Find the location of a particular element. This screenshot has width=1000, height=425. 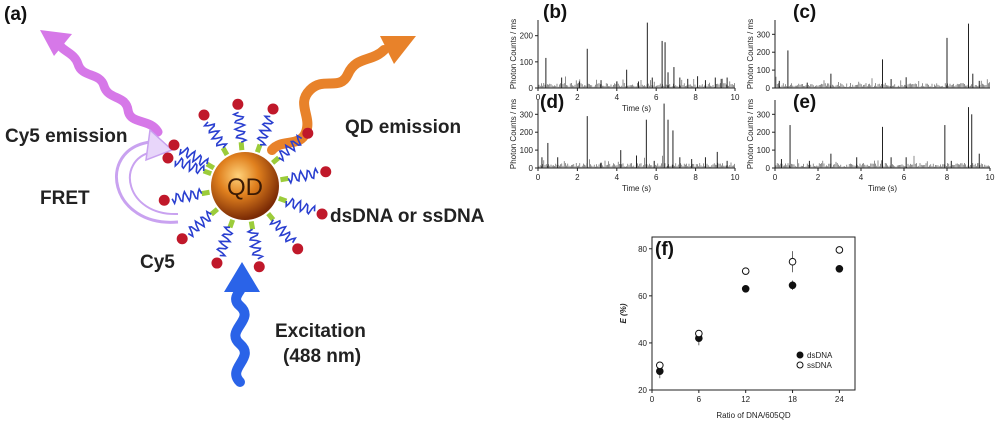

chart-f-frame is located at coordinates (753, 313).